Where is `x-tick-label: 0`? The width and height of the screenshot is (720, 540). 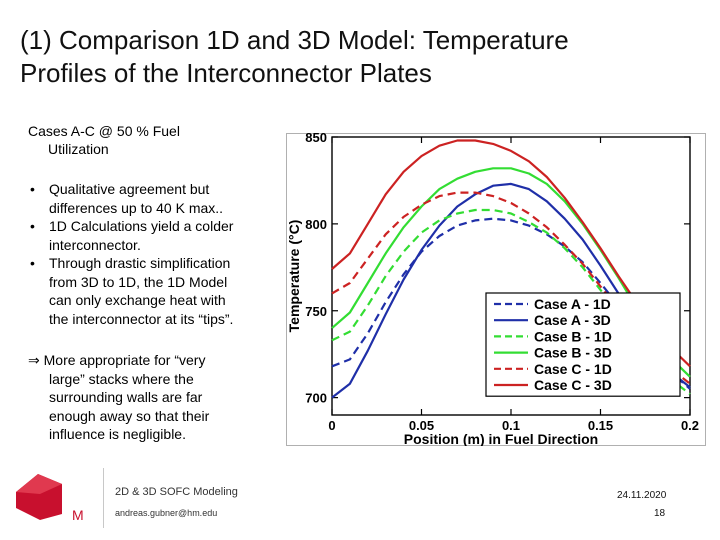
x-tick-label: 0 is located at coordinates (331, 425).